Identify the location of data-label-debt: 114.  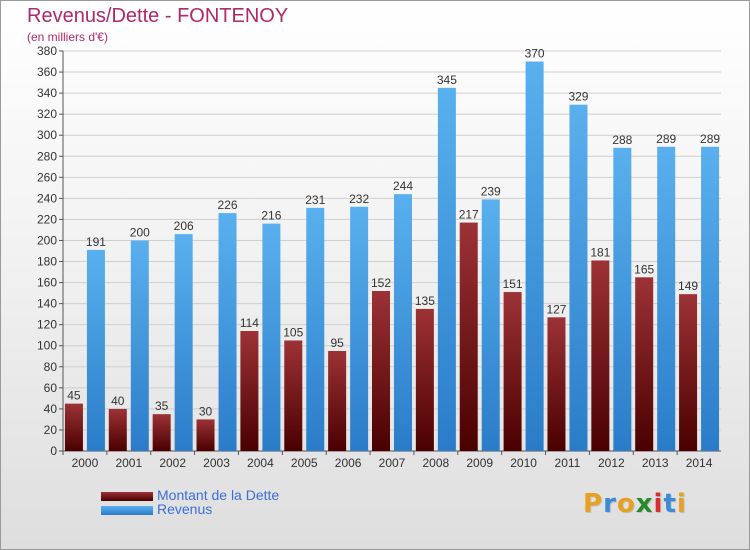
(249, 323).